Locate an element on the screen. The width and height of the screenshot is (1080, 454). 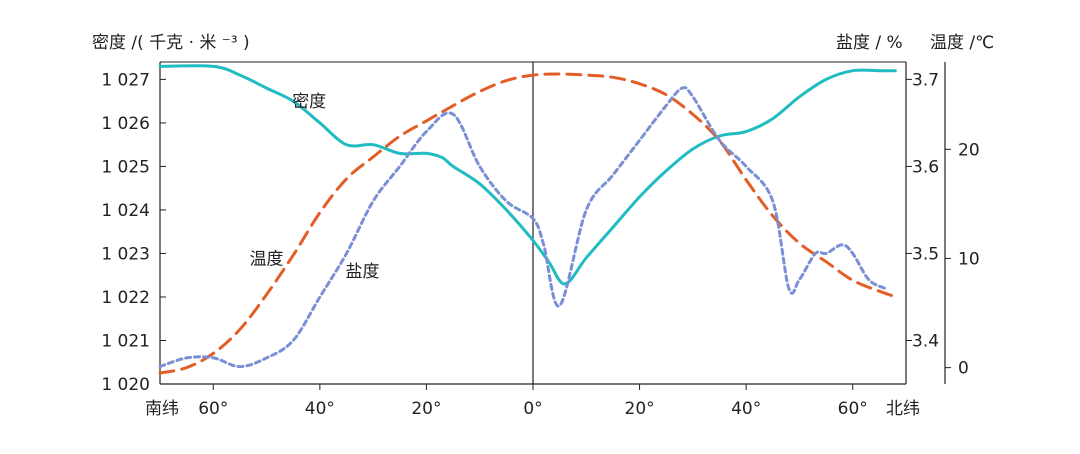
density-tick-label: 1 023 is located at coordinates (125, 254).